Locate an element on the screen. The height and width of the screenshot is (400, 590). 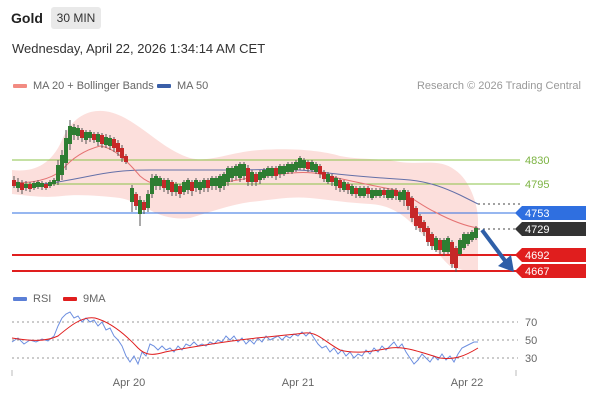
legend-item-ma20-bollinger: MA 20 + Bollinger Bands is located at coordinates (83, 86).